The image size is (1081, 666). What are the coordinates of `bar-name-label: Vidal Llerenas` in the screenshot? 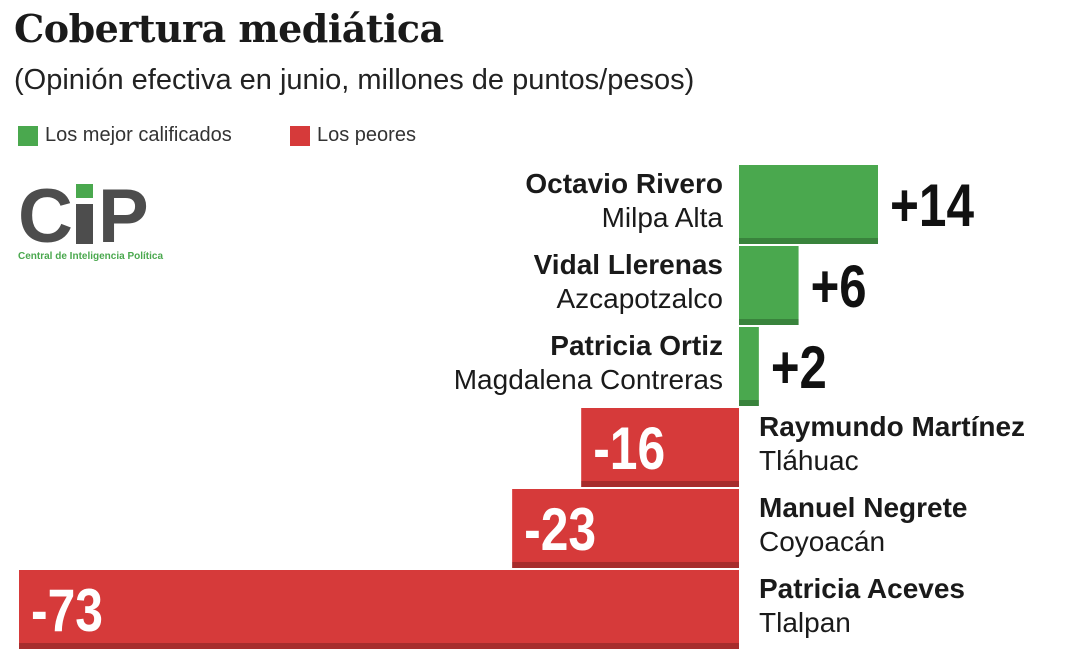 It's located at (628, 264).